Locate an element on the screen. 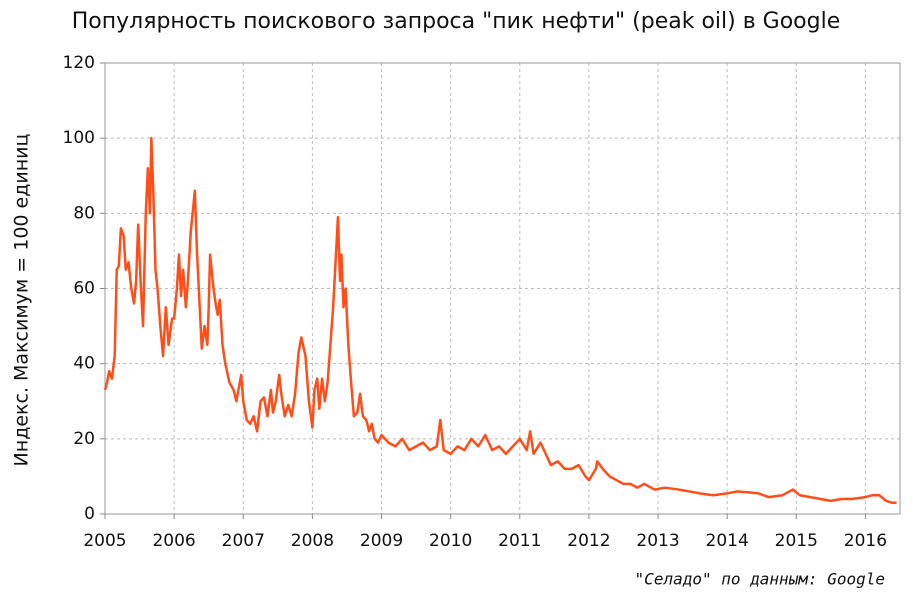 This screenshot has width=913, height=602. y-tick-label: 0 is located at coordinates (89, 514).